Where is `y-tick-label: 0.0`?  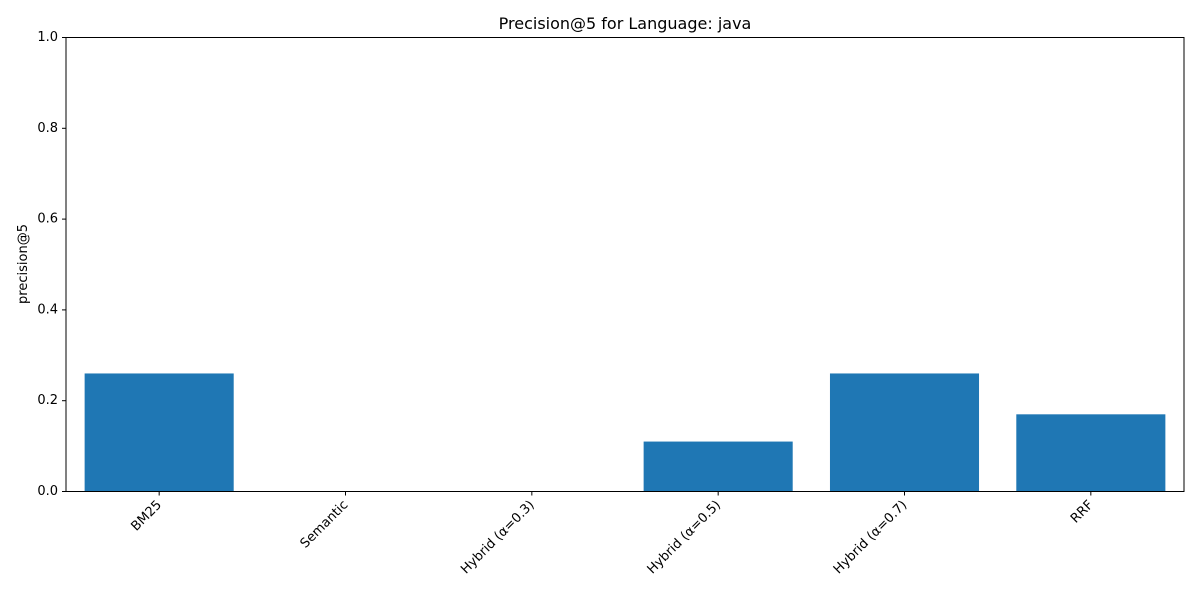
y-tick-label: 0.0 is located at coordinates (47, 491).